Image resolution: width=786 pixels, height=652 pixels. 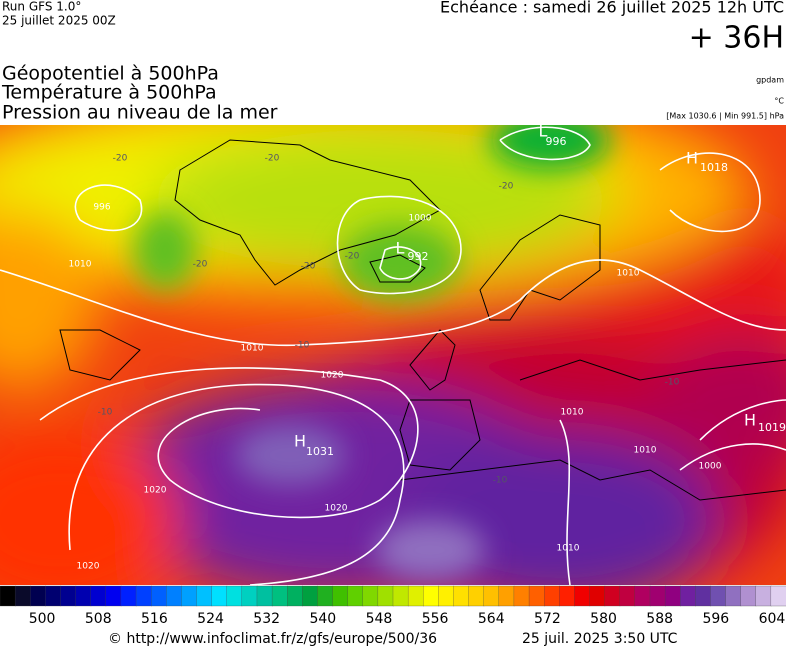 I want to click on colorbar-label: 556, so click(x=435, y=619).